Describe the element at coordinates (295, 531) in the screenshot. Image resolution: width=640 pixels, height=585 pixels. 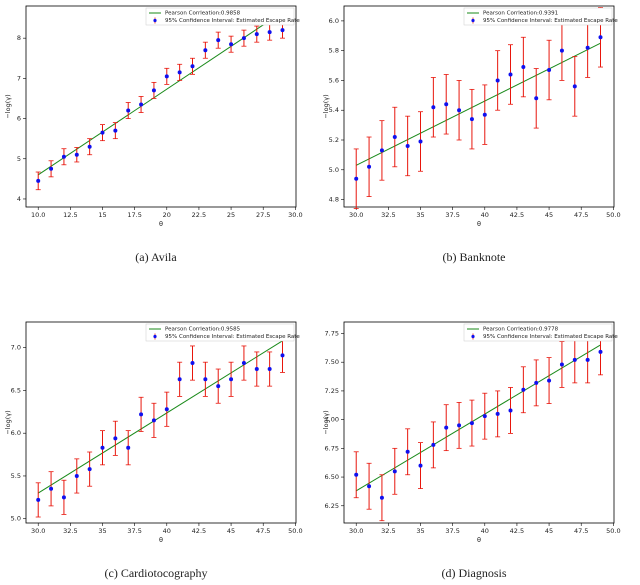
I see `x-tick-label: 50.0` at that location.